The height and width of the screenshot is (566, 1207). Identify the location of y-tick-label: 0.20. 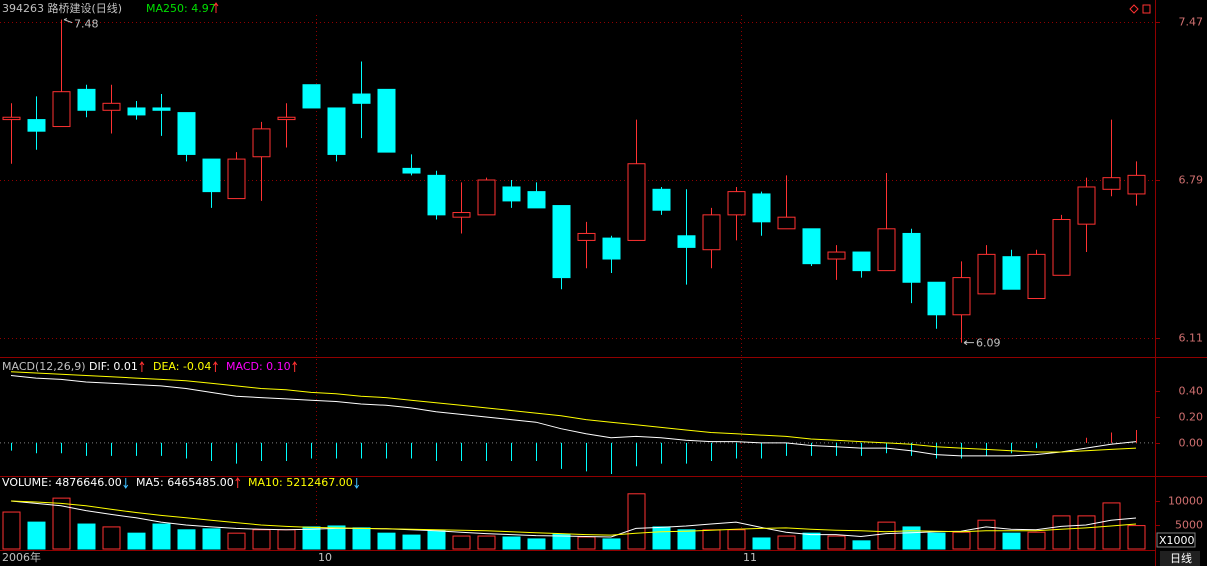
(1191, 417).